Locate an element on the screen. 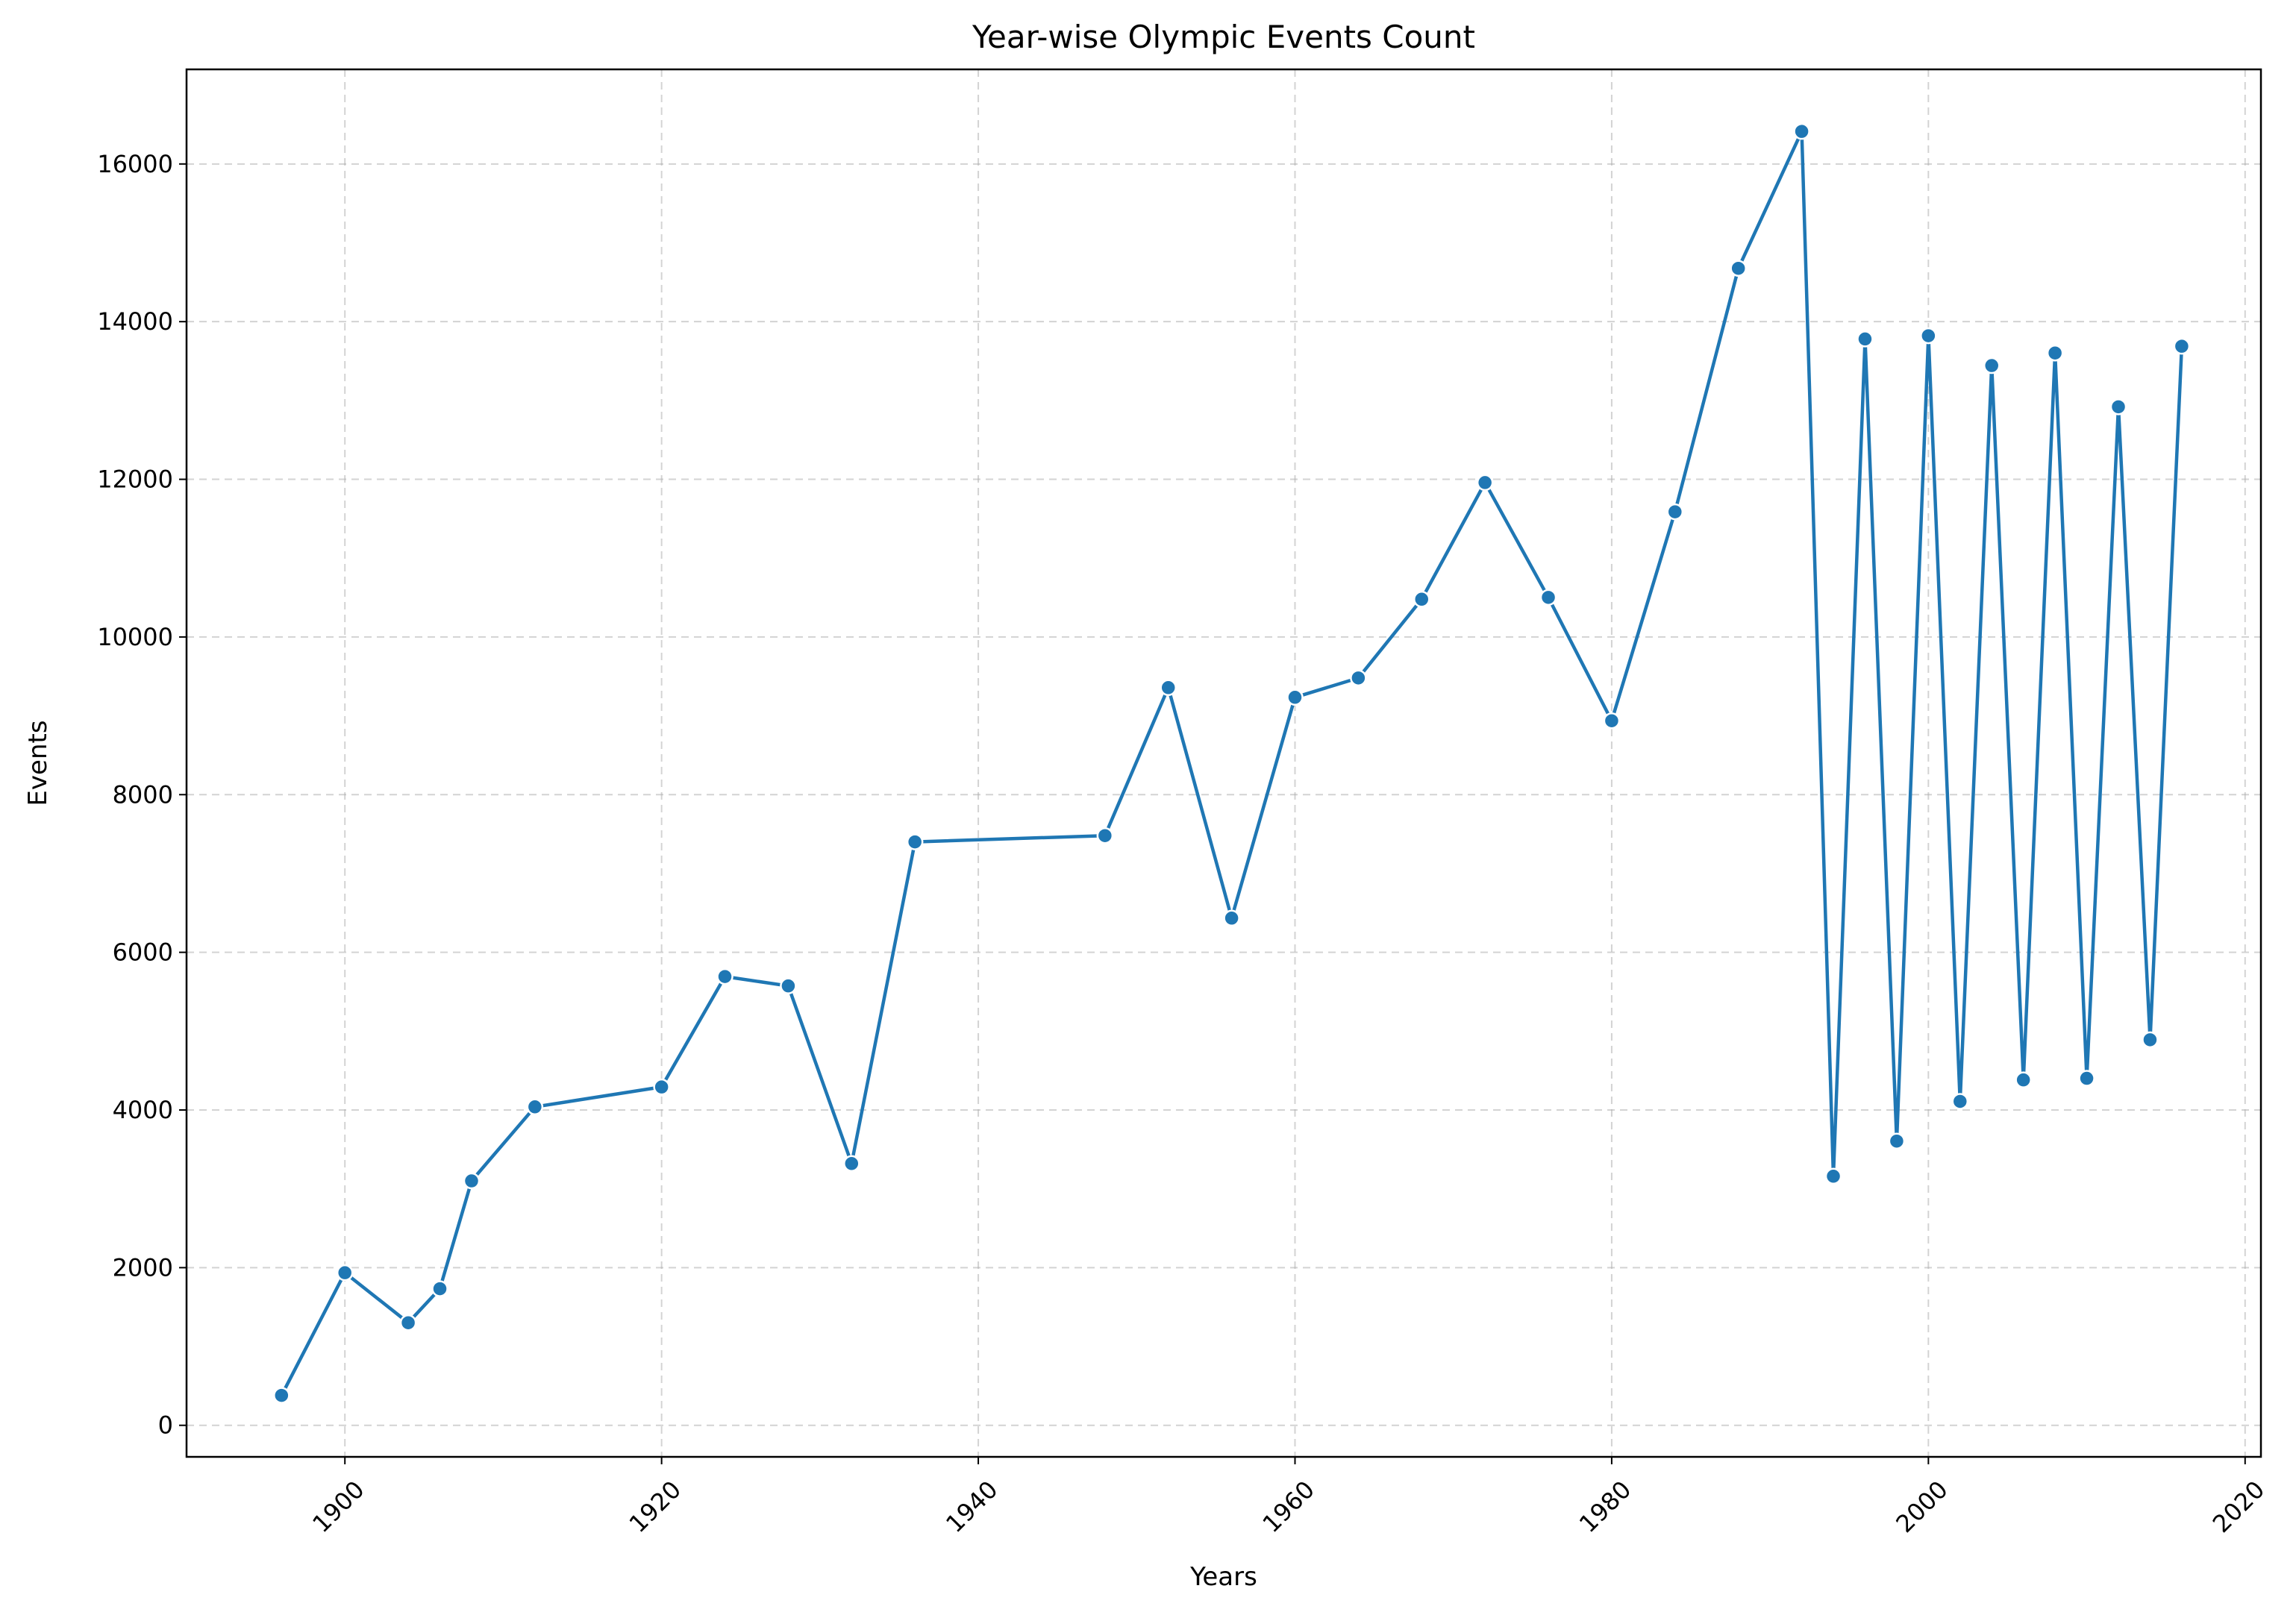 The height and width of the screenshot is (1615, 2296). chart-title: Year-wise Olympic Events Count is located at coordinates (1223, 37).